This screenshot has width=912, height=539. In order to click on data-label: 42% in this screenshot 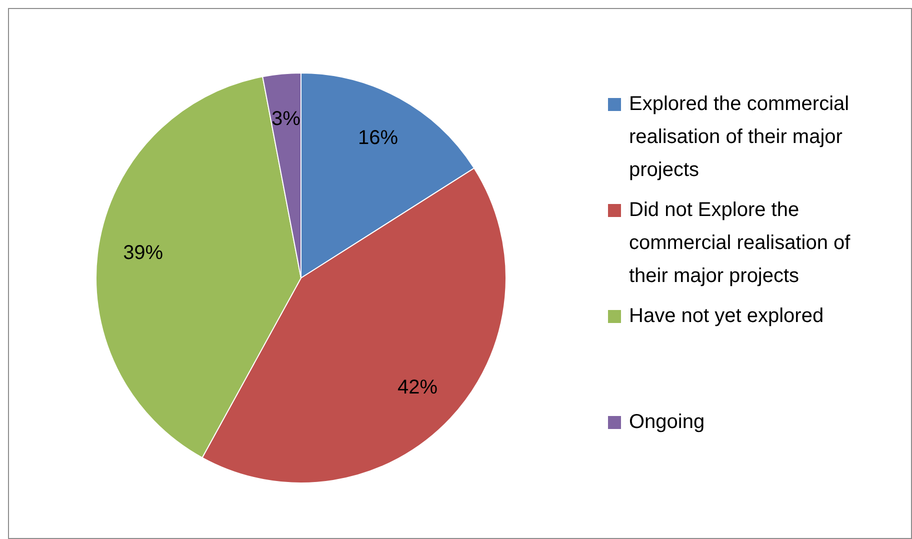, I will do `click(418, 387)`.